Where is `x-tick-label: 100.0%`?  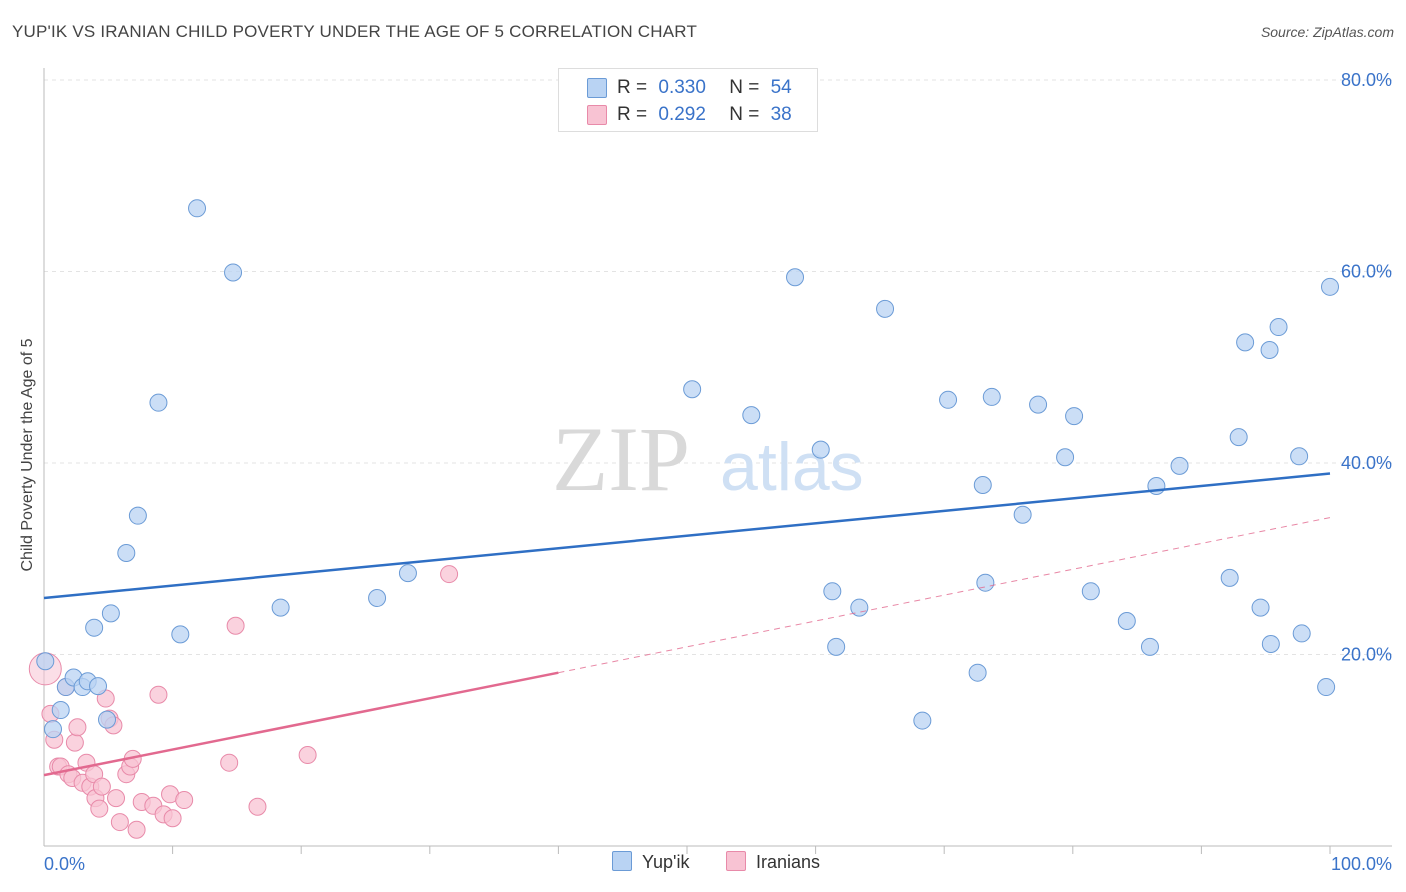 x-tick-label: 100.0% is located at coordinates (1361, 864).